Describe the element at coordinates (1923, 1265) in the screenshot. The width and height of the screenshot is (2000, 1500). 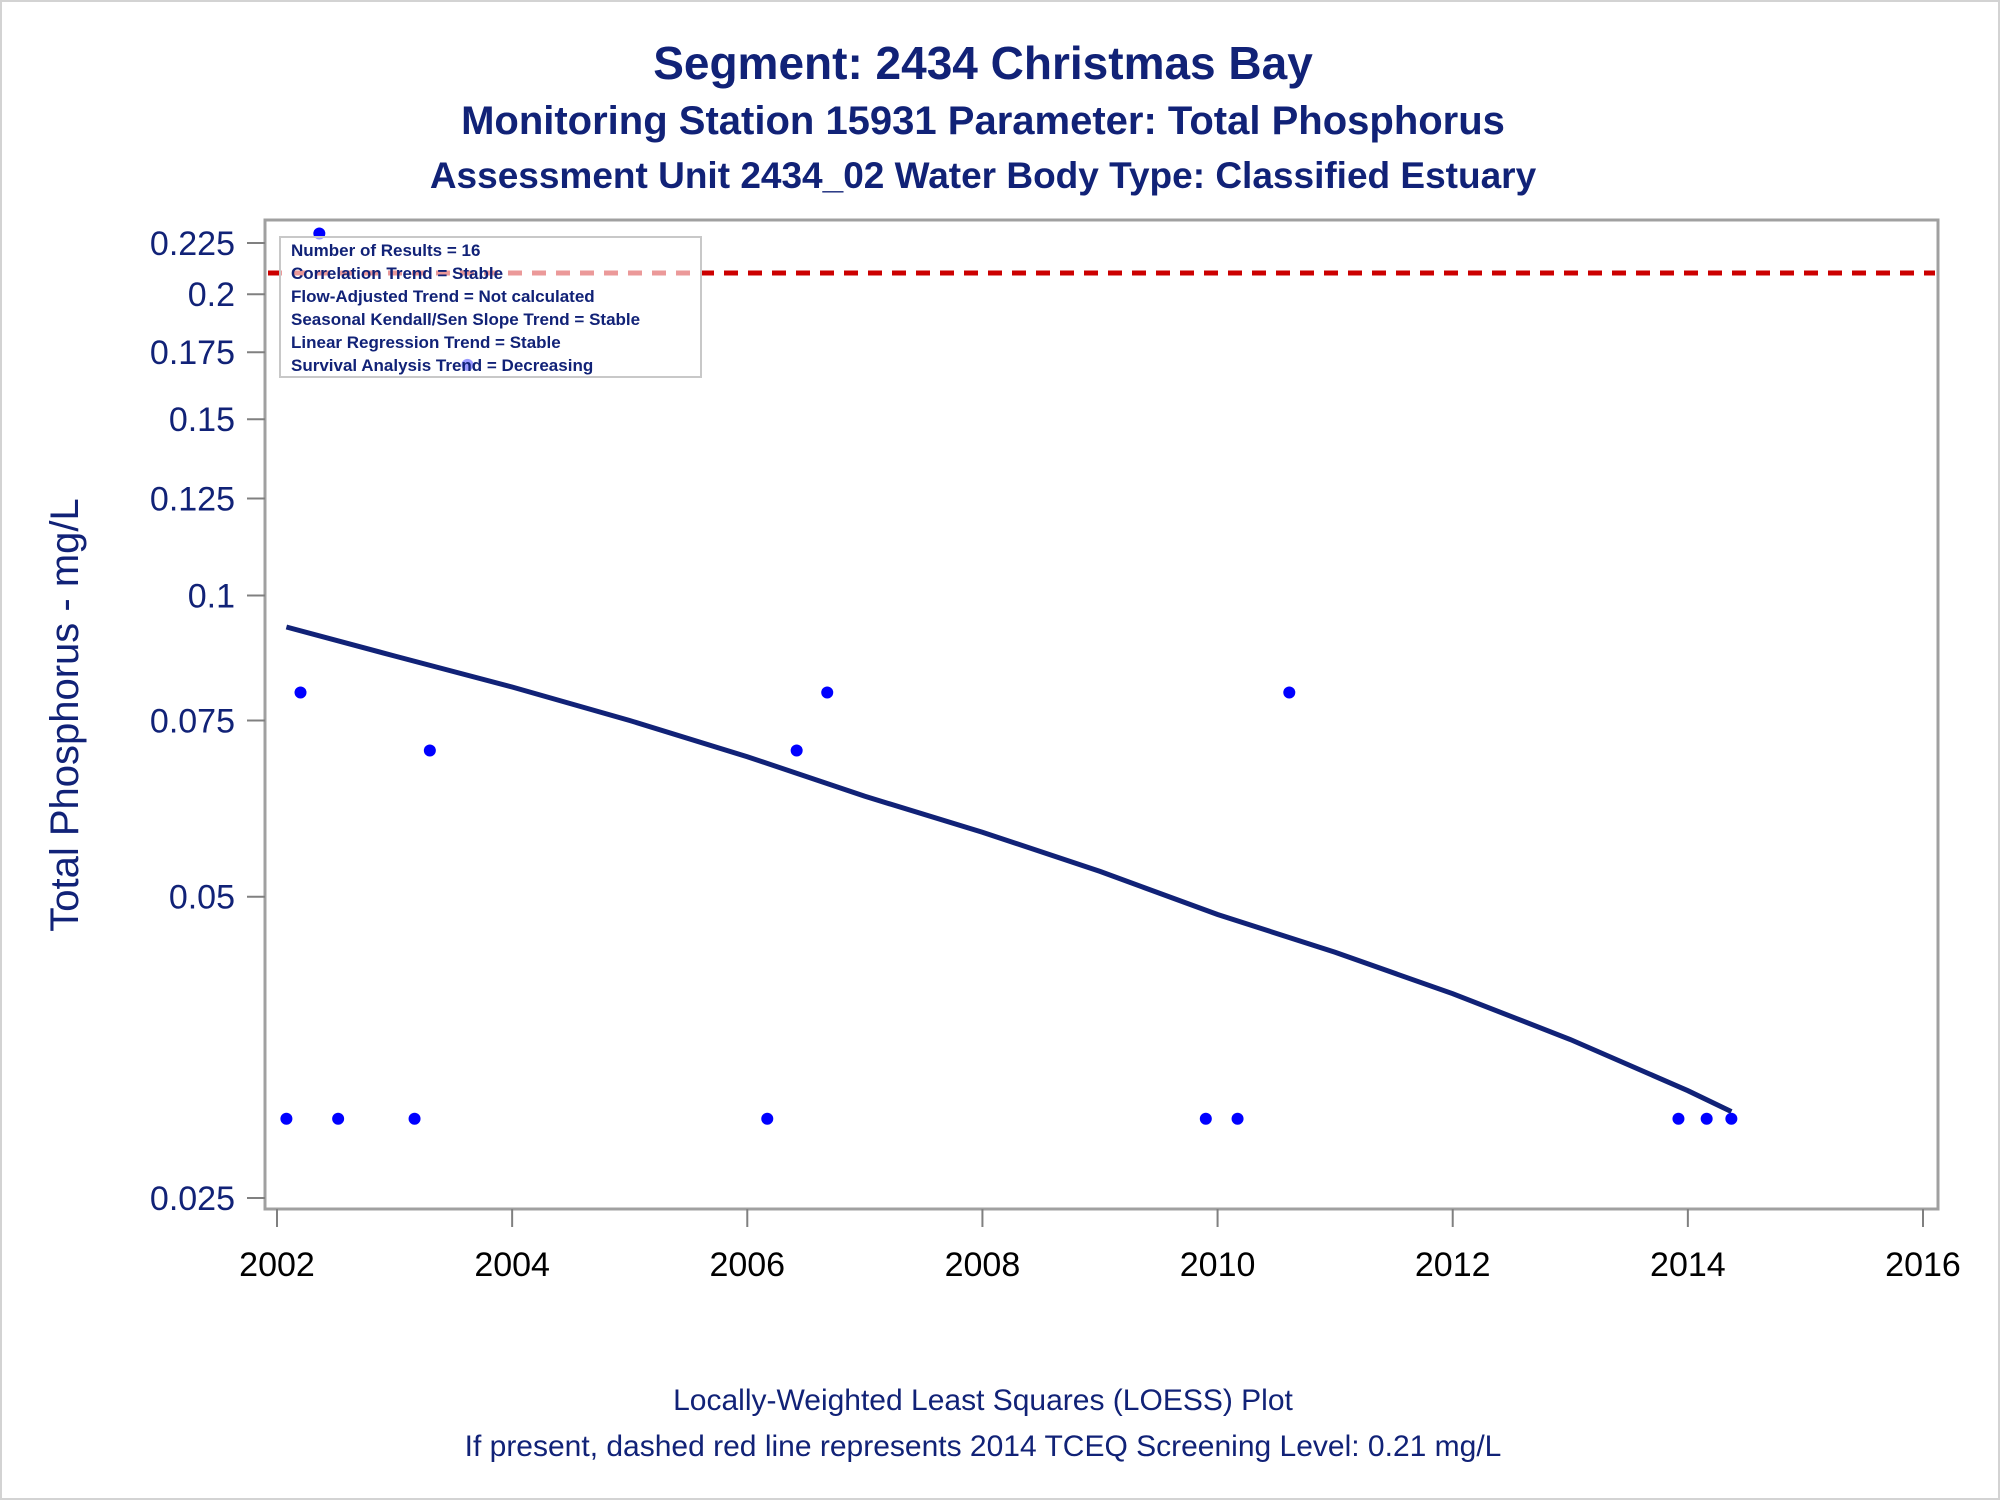
I see `x-tick-label: 2016` at that location.